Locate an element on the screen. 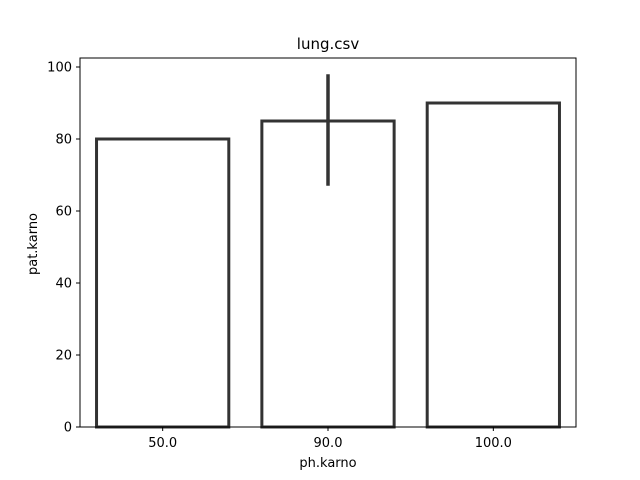  bar-50.0 is located at coordinates (163, 283).